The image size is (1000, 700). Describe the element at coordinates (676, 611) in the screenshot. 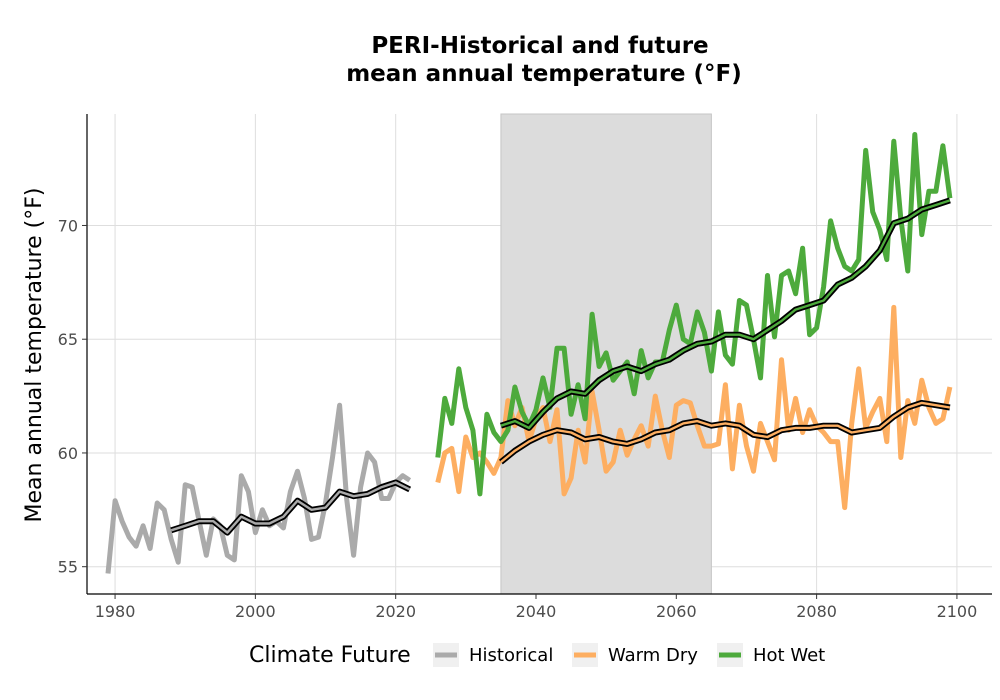

I see `x-tick-label: 2060` at that location.